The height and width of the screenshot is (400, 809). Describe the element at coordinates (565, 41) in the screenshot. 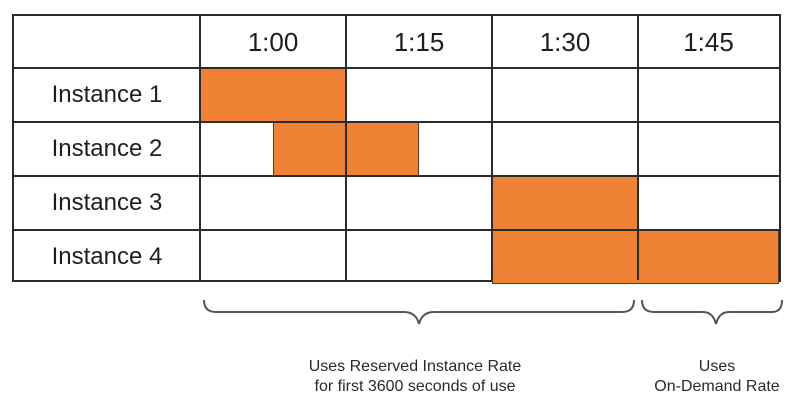

I see `column-header-3: 1:30` at that location.